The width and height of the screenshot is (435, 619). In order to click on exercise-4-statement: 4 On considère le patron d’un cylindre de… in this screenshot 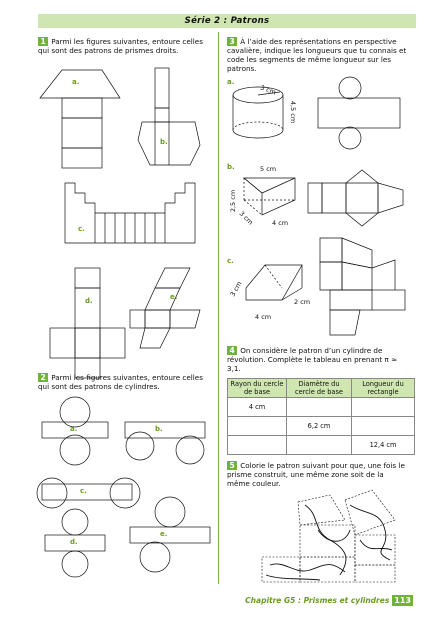, I will do `click(317, 359)`.